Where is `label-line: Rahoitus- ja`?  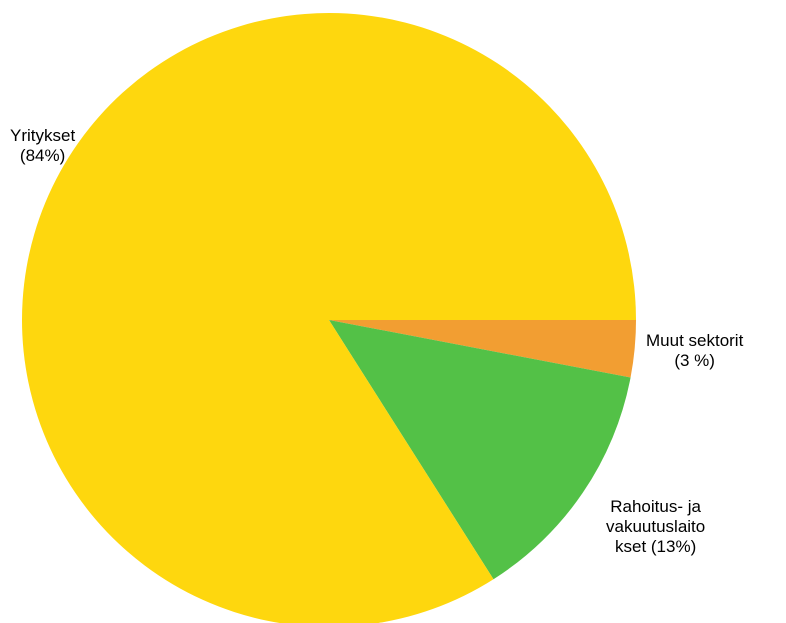
label-line: Rahoitus- ja is located at coordinates (655, 506).